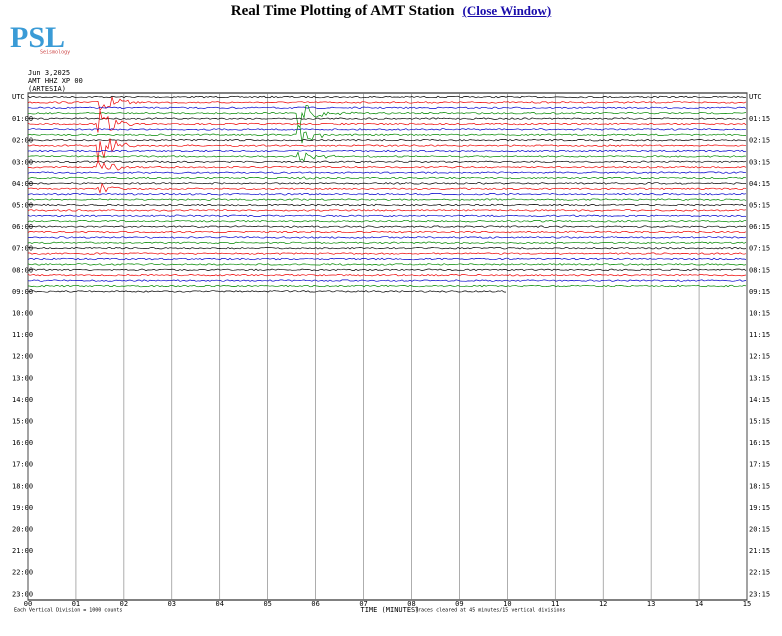 This screenshot has height=636, width=782. Describe the element at coordinates (759, 486) in the screenshot. I see `row-label: 18:15` at that location.